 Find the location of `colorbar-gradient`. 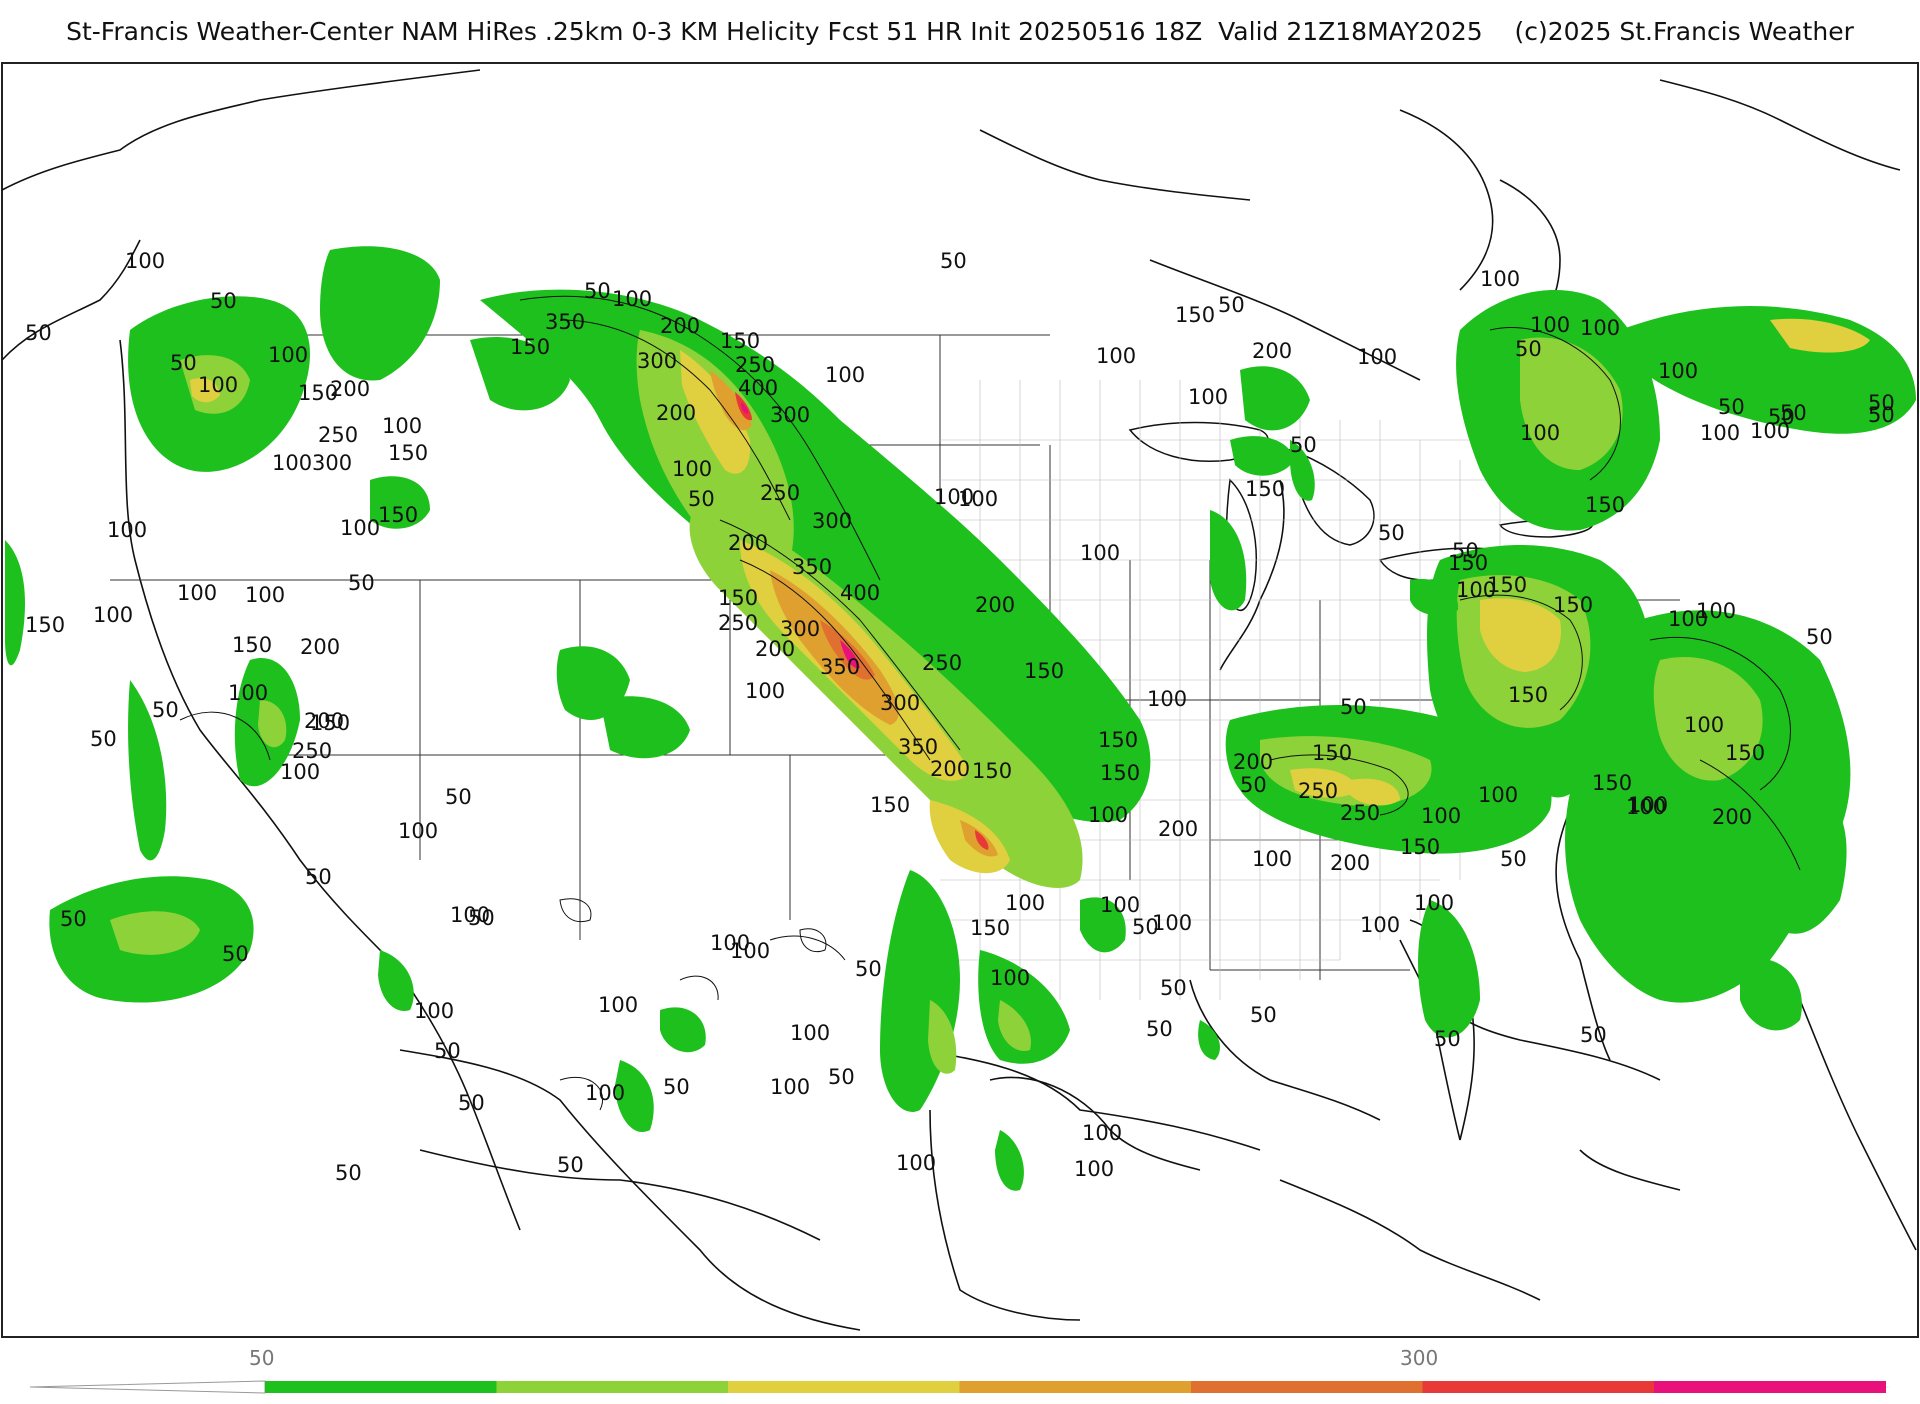

colorbar-gradient is located at coordinates (959, 1387).